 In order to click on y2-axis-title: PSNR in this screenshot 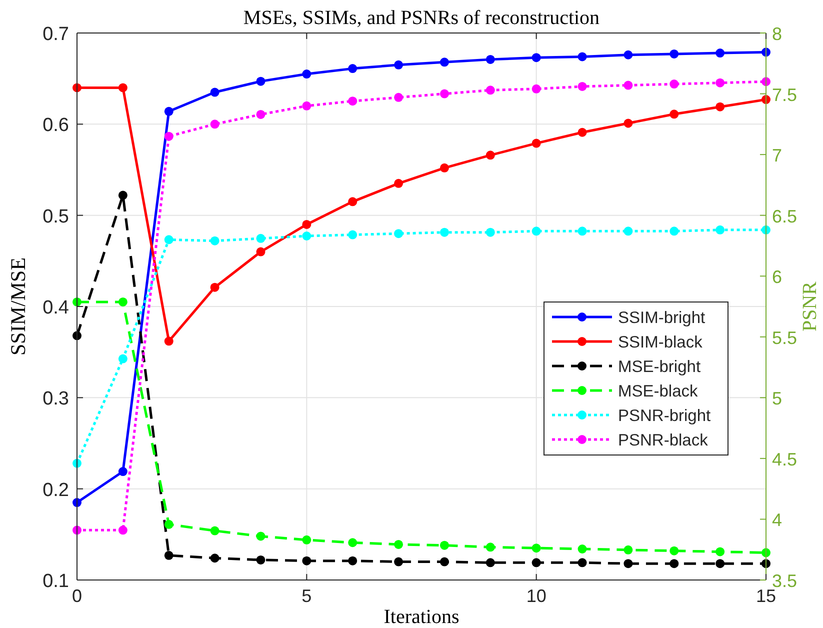, I will do `click(810, 306)`.